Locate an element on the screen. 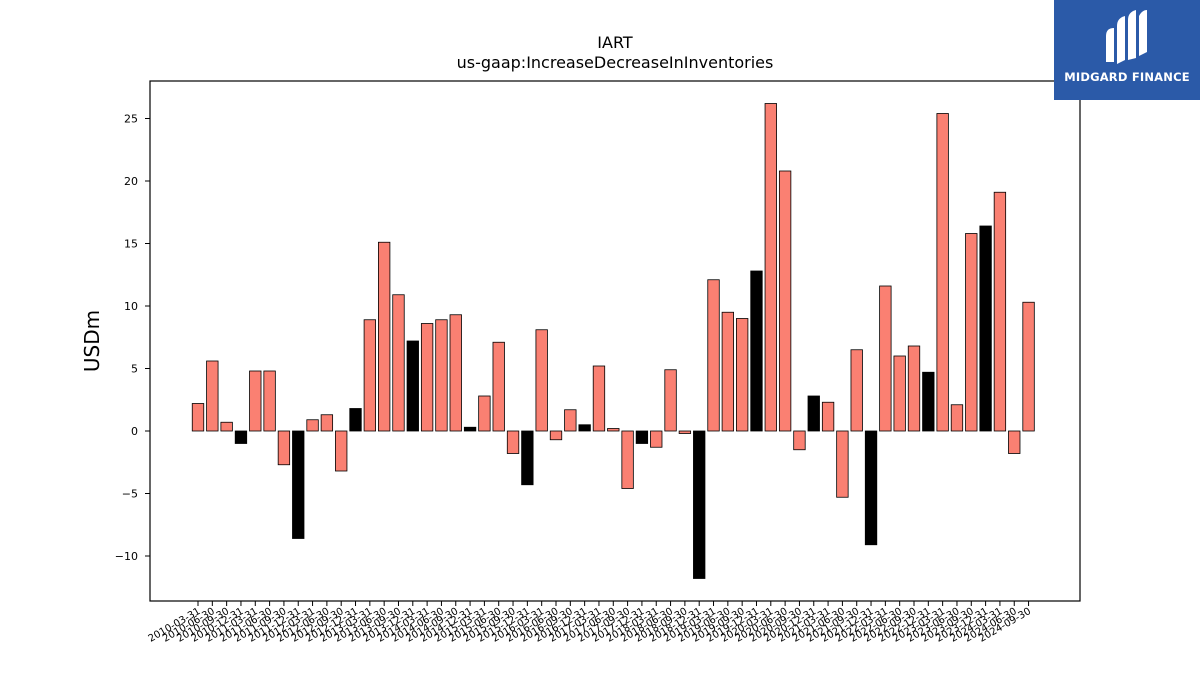 This screenshot has height=675, width=1200. chart-title: IART is located at coordinates (615, 42).